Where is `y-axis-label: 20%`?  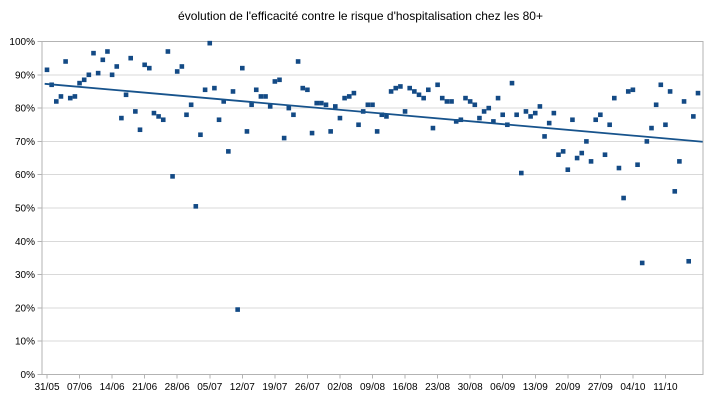
y-axis-label: 20% is located at coordinates (25, 308).